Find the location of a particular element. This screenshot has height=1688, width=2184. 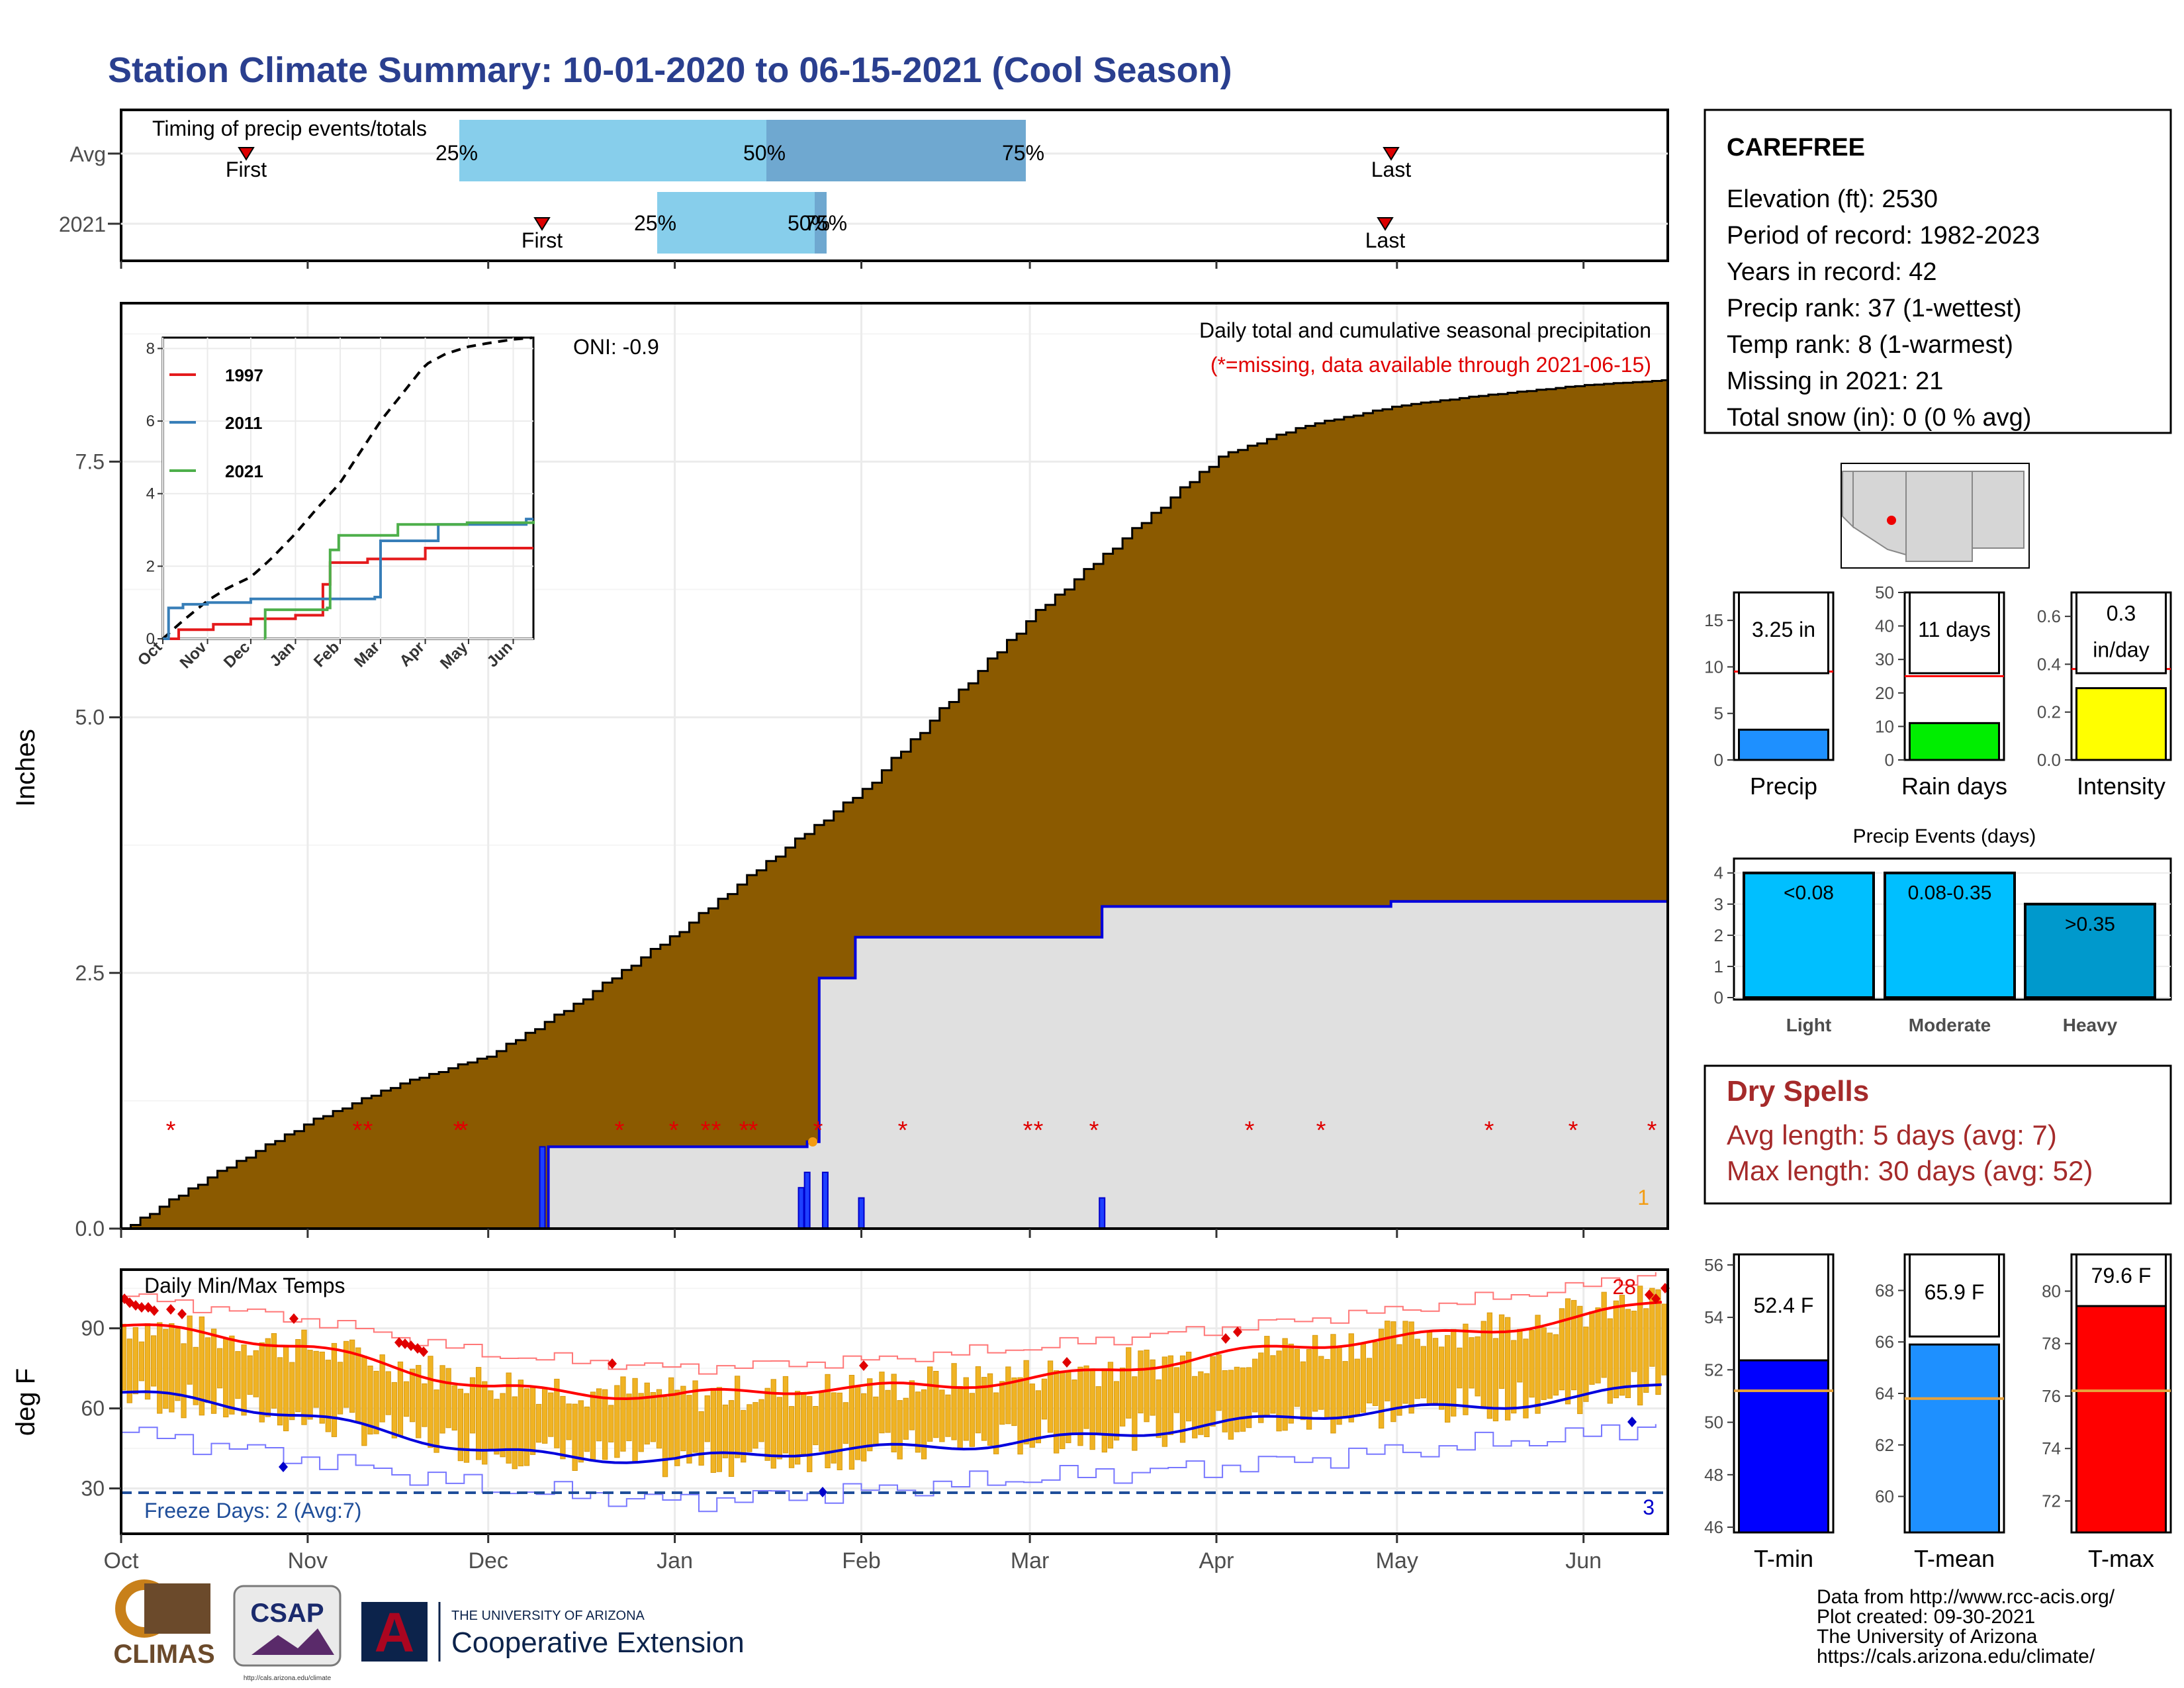

inset-ytick-label: 8 is located at coordinates (150, 348).